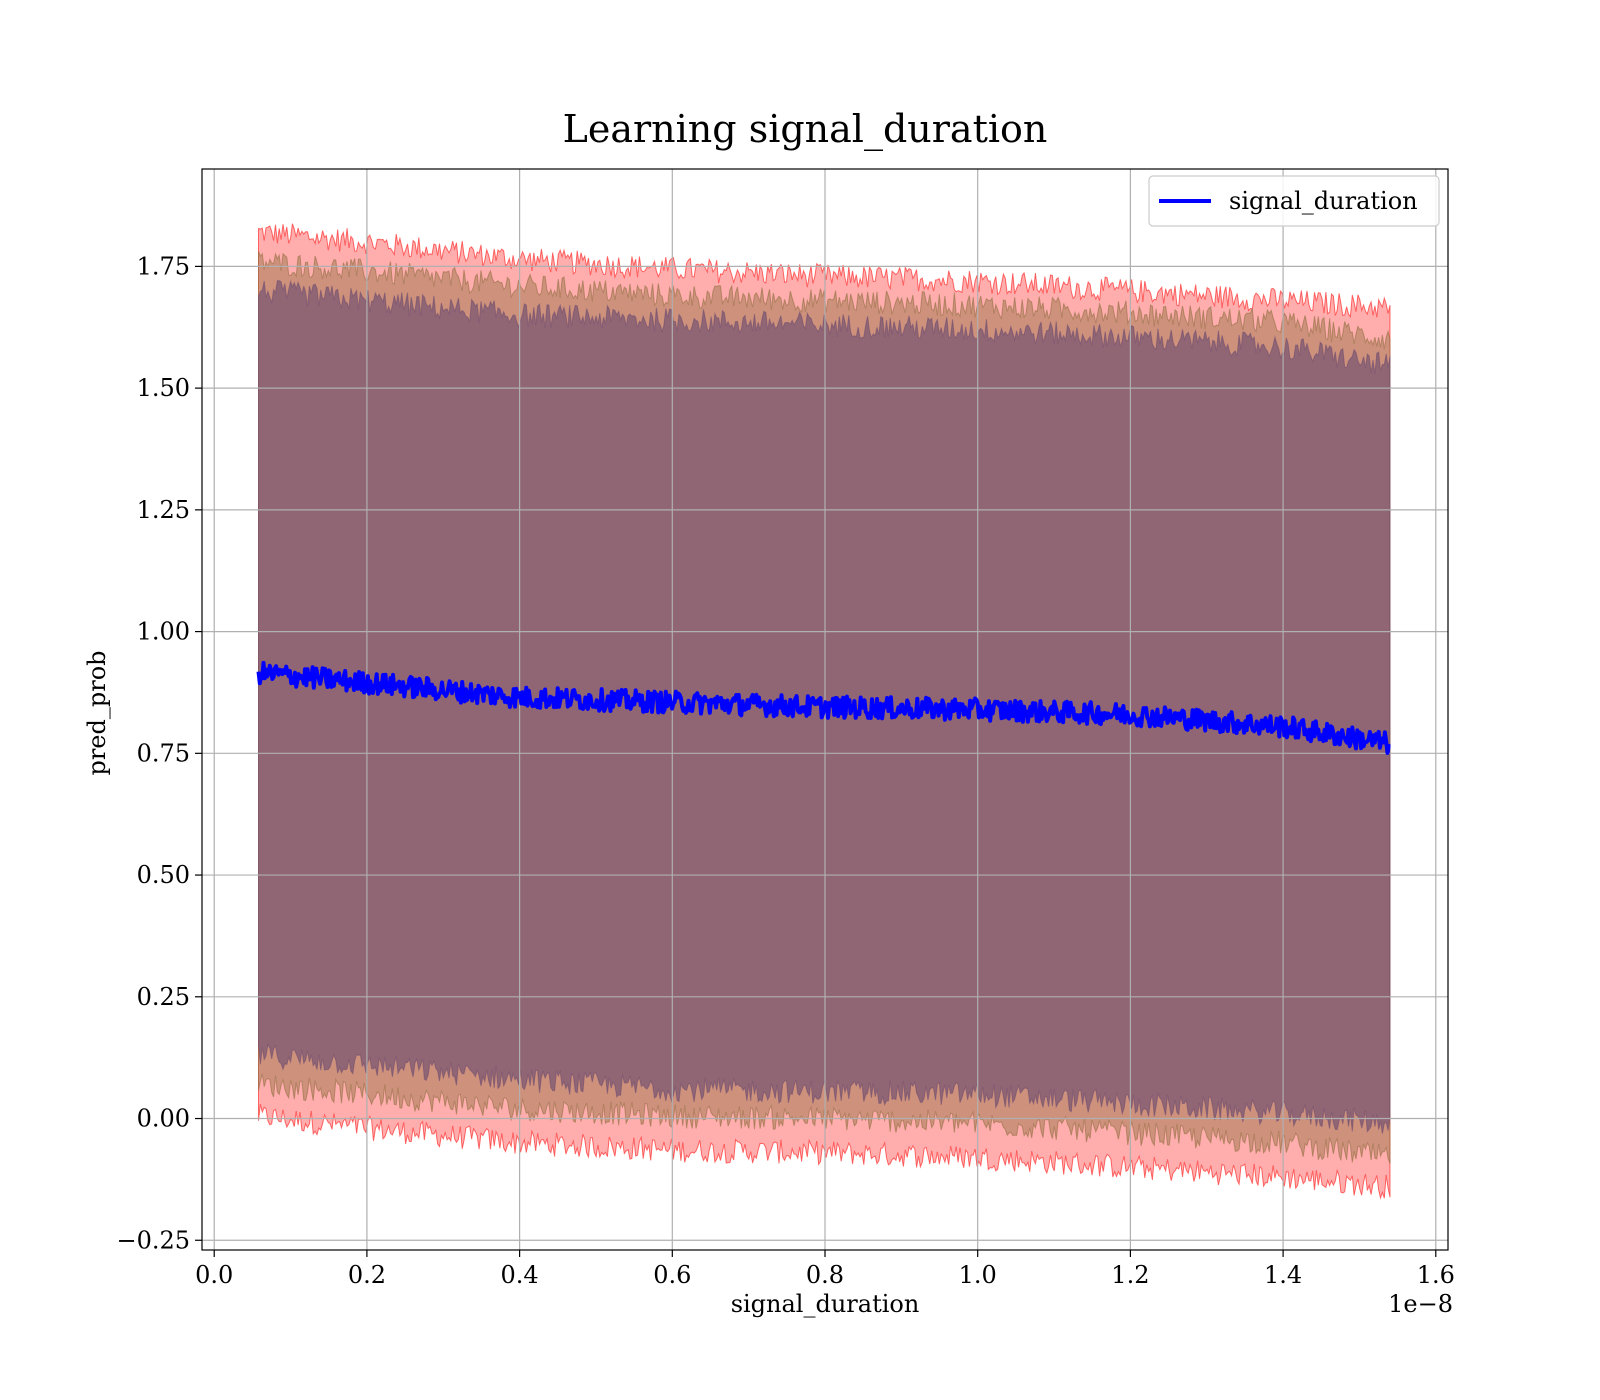 The height and width of the screenshot is (1400, 1600). Describe the element at coordinates (520, 1275) in the screenshot. I see `x-tick-label: 0.4` at that location.